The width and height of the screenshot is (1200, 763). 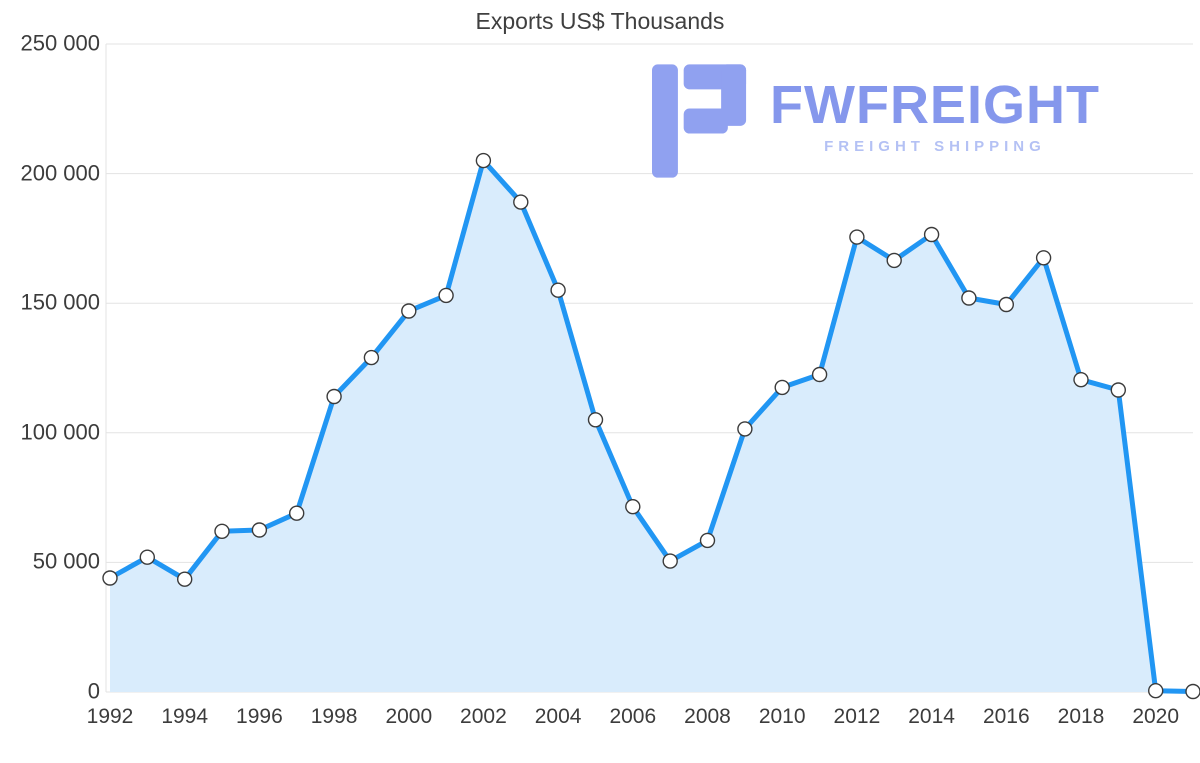 What do you see at coordinates (931, 716) in the screenshot?
I see `x-axis-tick-label: 2014` at bounding box center [931, 716].